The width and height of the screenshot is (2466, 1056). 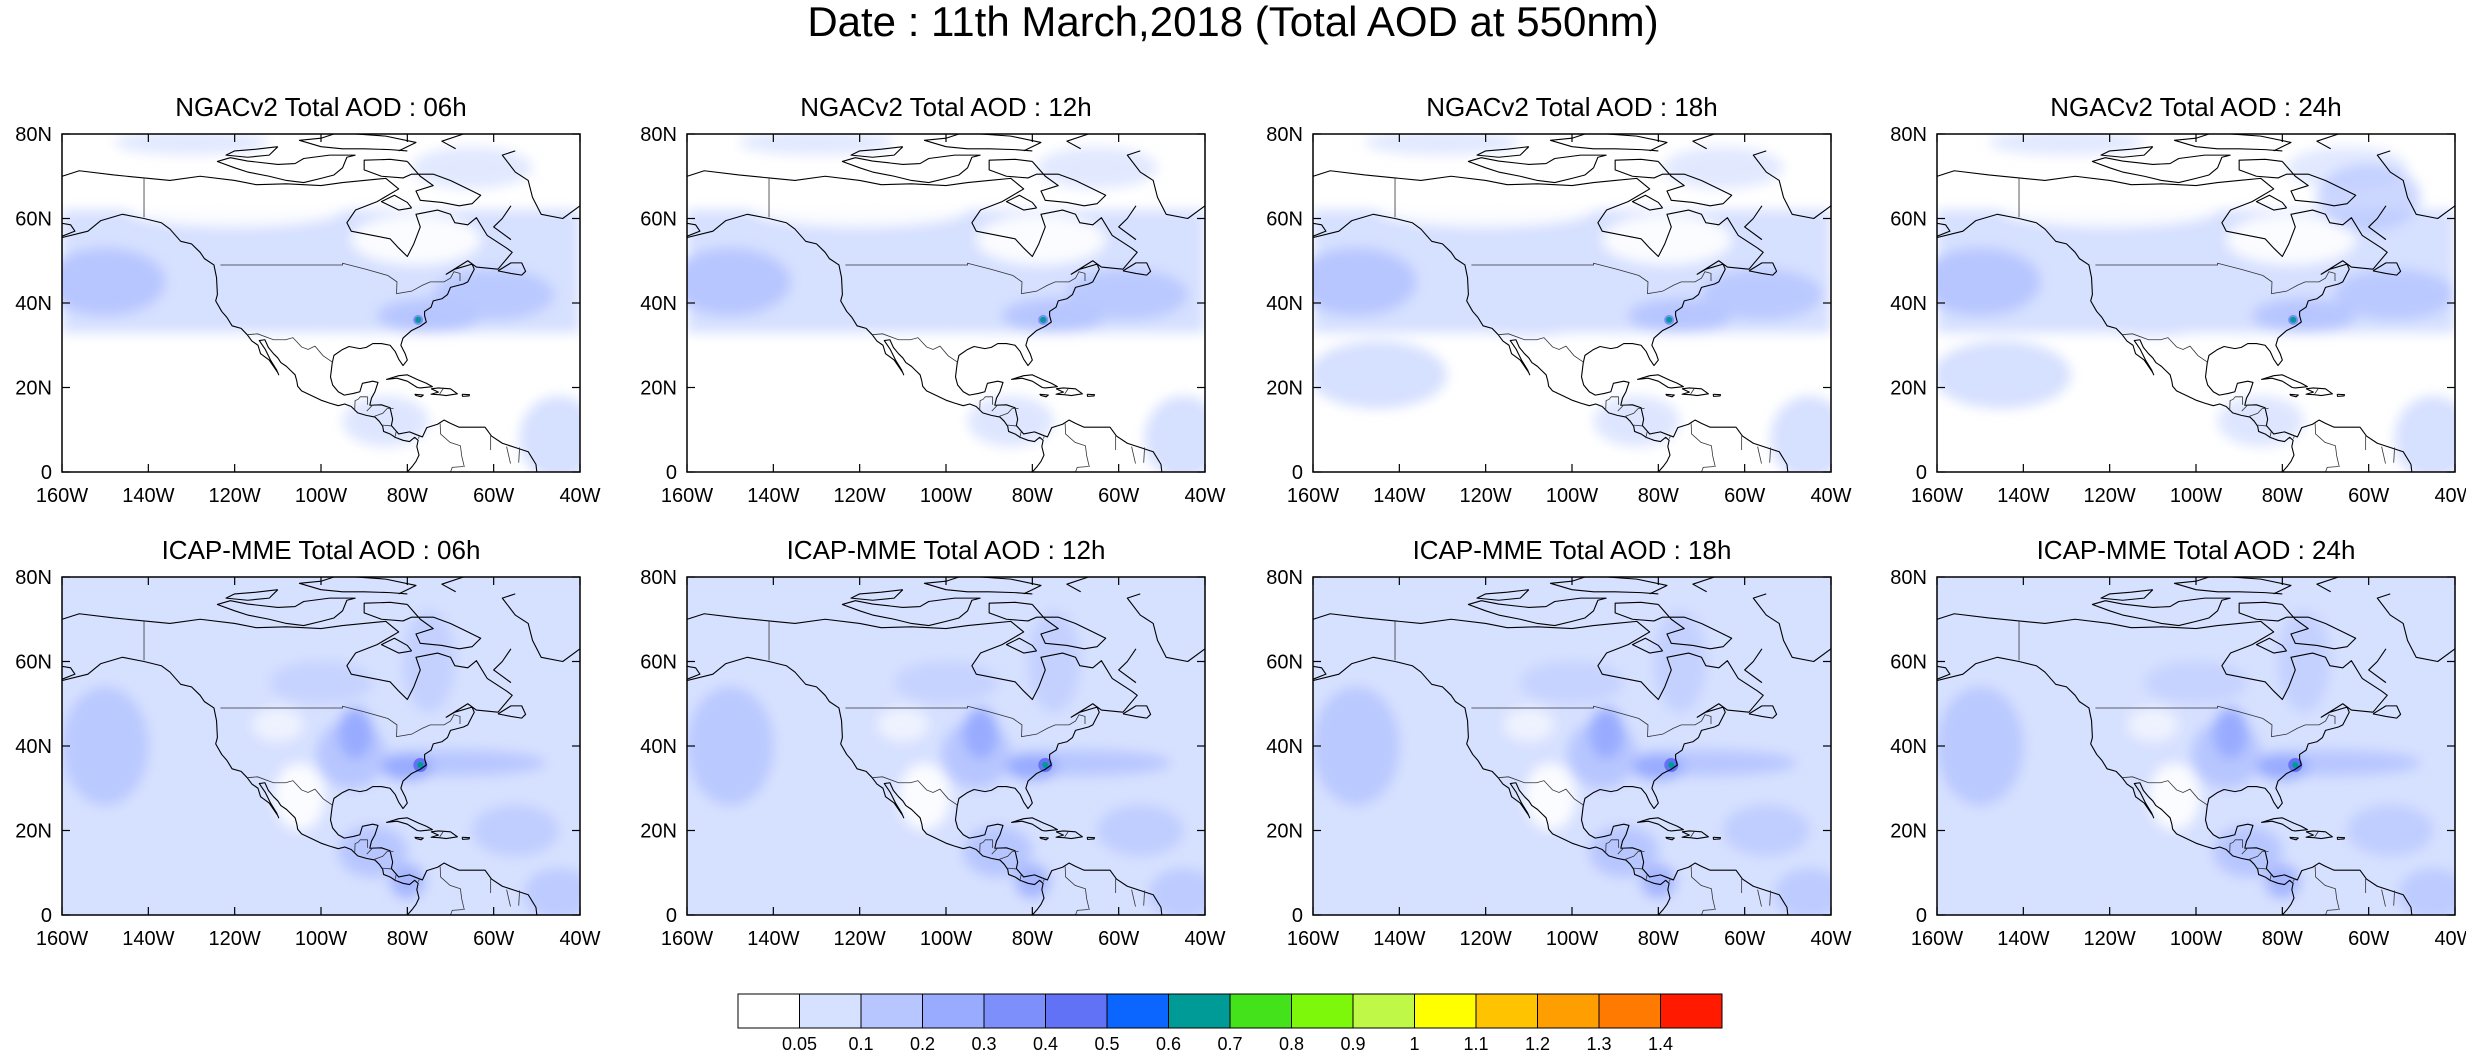 What do you see at coordinates (321, 550) in the screenshot?
I see `panel-title: ICAP-MME Total AOD : 06h` at bounding box center [321, 550].